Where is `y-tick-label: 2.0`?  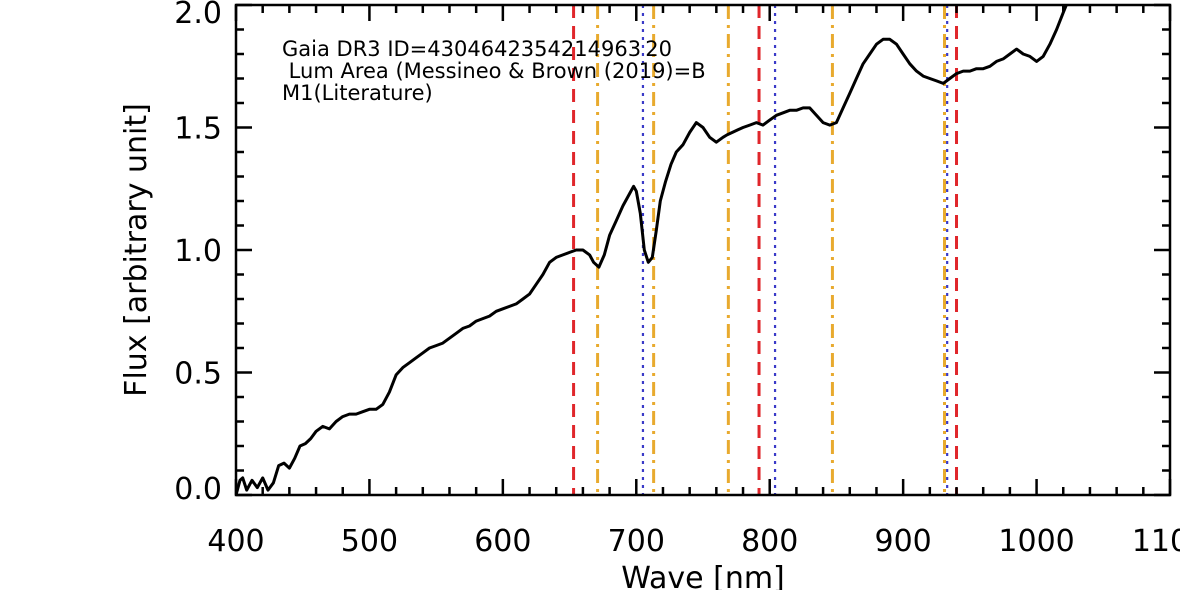 y-tick-label: 2.0 is located at coordinates (198, 15).